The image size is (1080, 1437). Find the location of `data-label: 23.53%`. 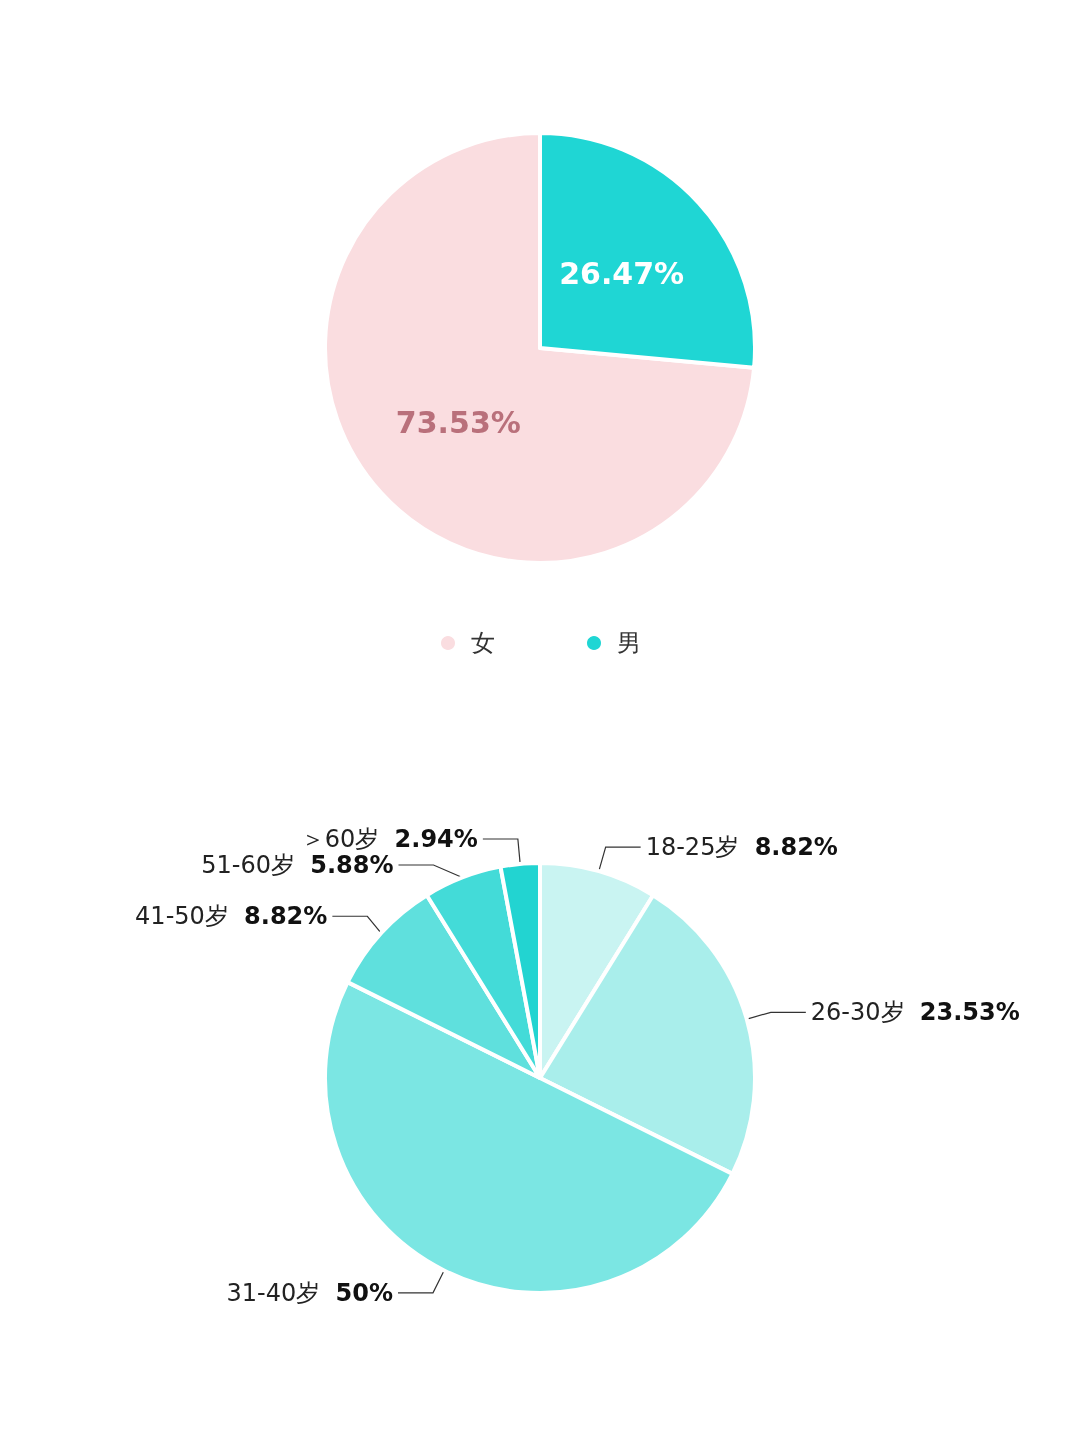

data-label: 23.53% is located at coordinates (969, 1012).